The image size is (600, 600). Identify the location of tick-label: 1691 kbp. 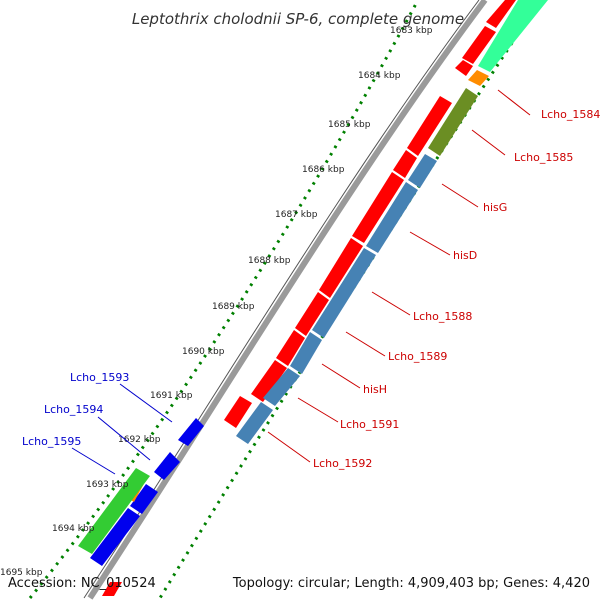
(171, 396).